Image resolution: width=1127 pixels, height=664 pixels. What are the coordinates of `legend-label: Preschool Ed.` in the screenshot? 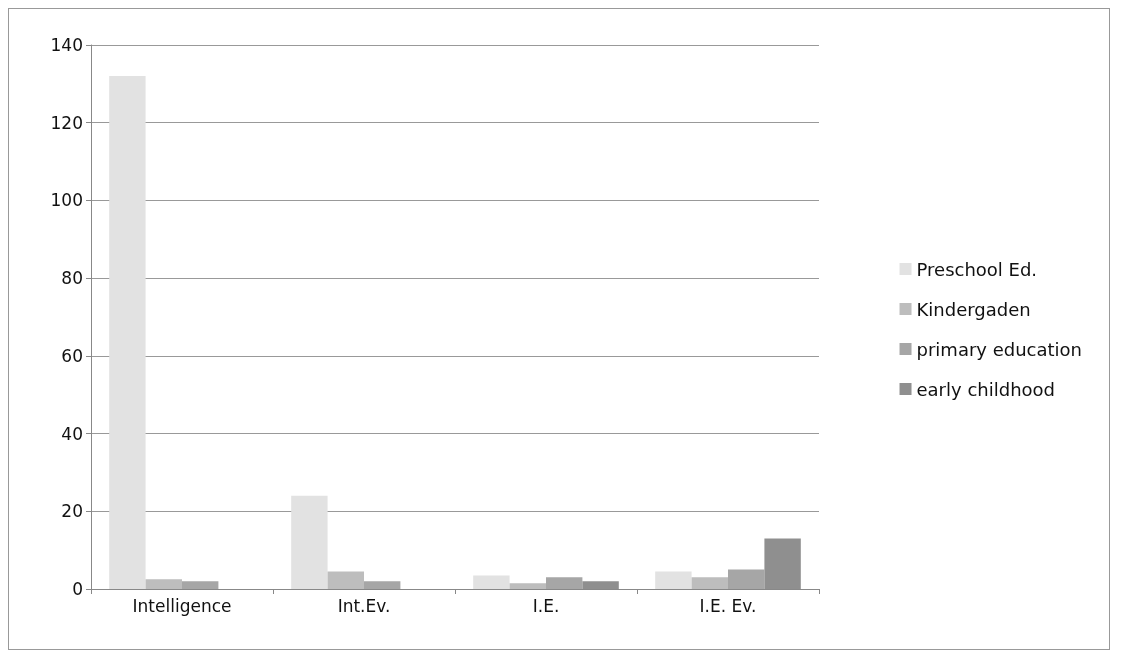 It's located at (977, 269).